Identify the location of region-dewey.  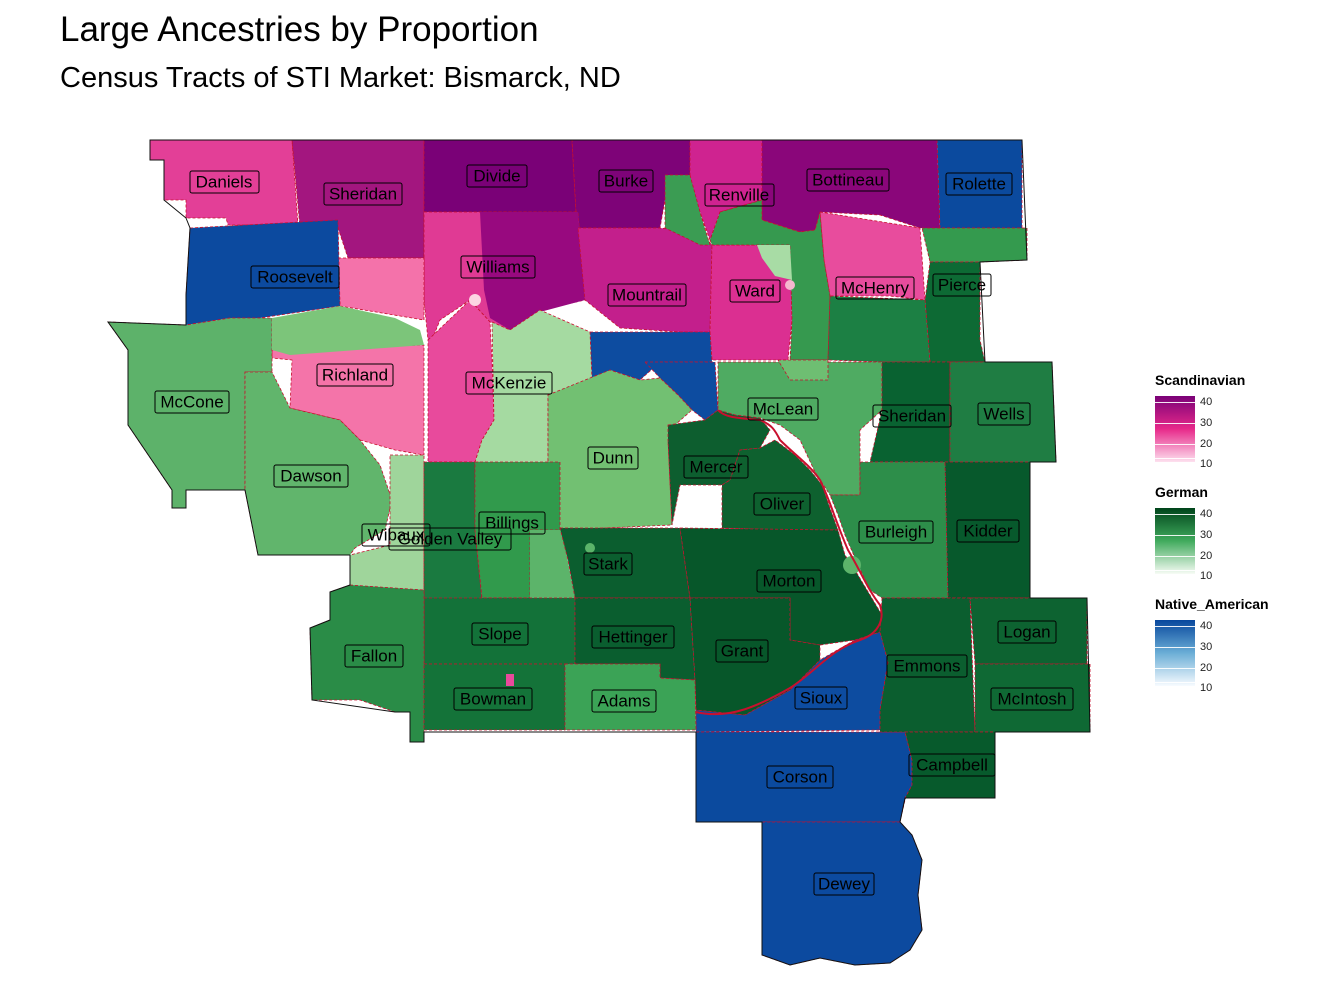
(842, 893).